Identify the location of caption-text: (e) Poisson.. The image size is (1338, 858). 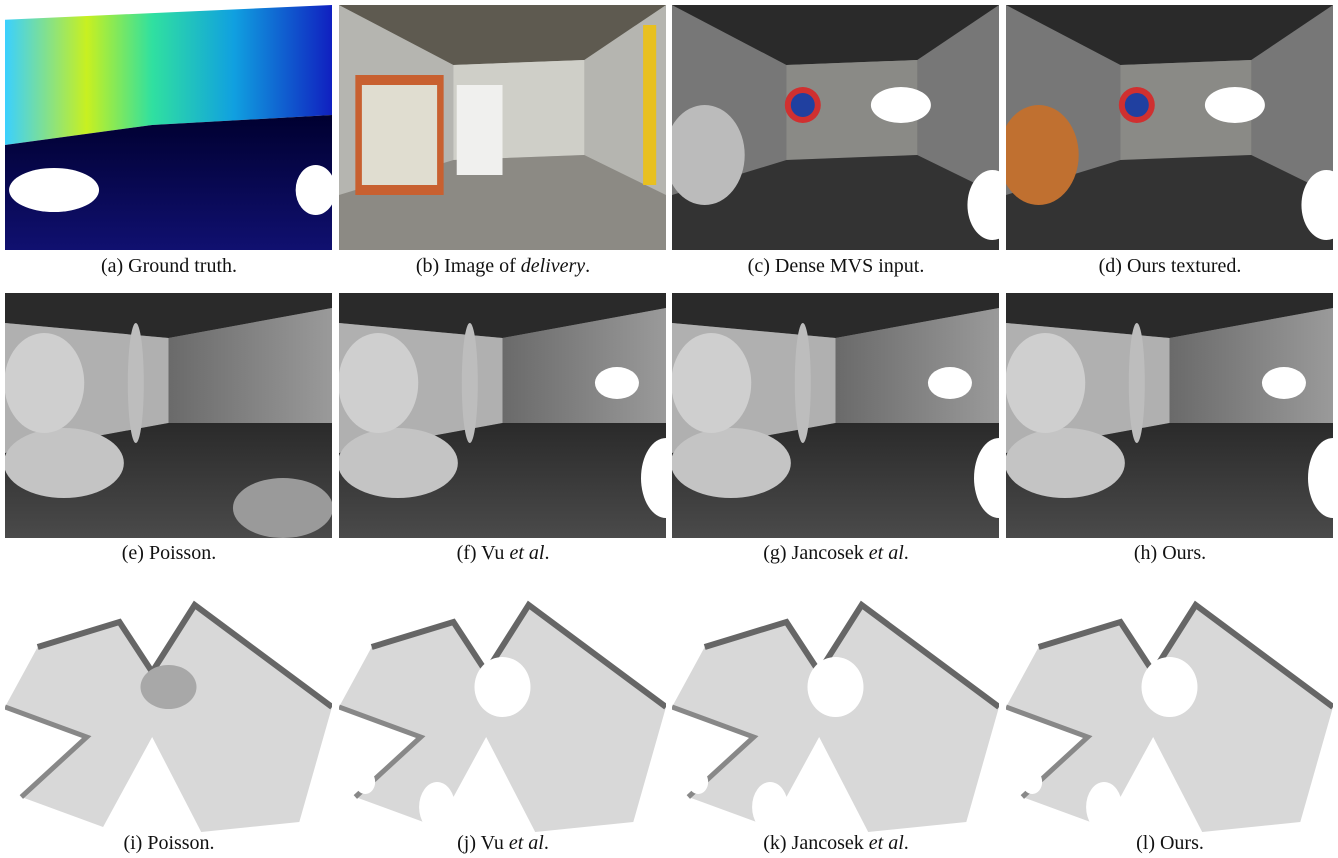
(169, 553).